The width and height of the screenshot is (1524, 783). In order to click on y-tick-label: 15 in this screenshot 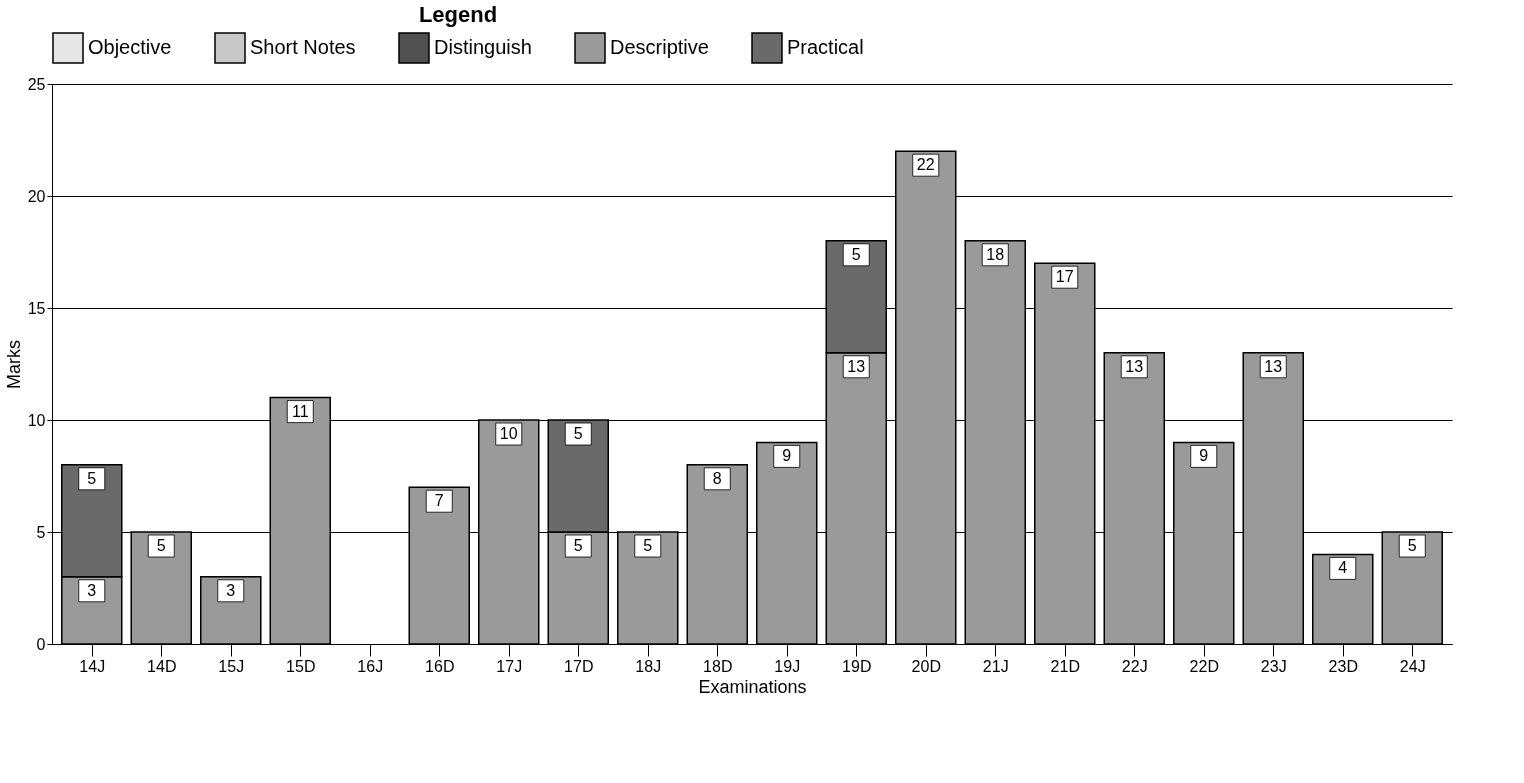, I will do `click(36, 308)`.